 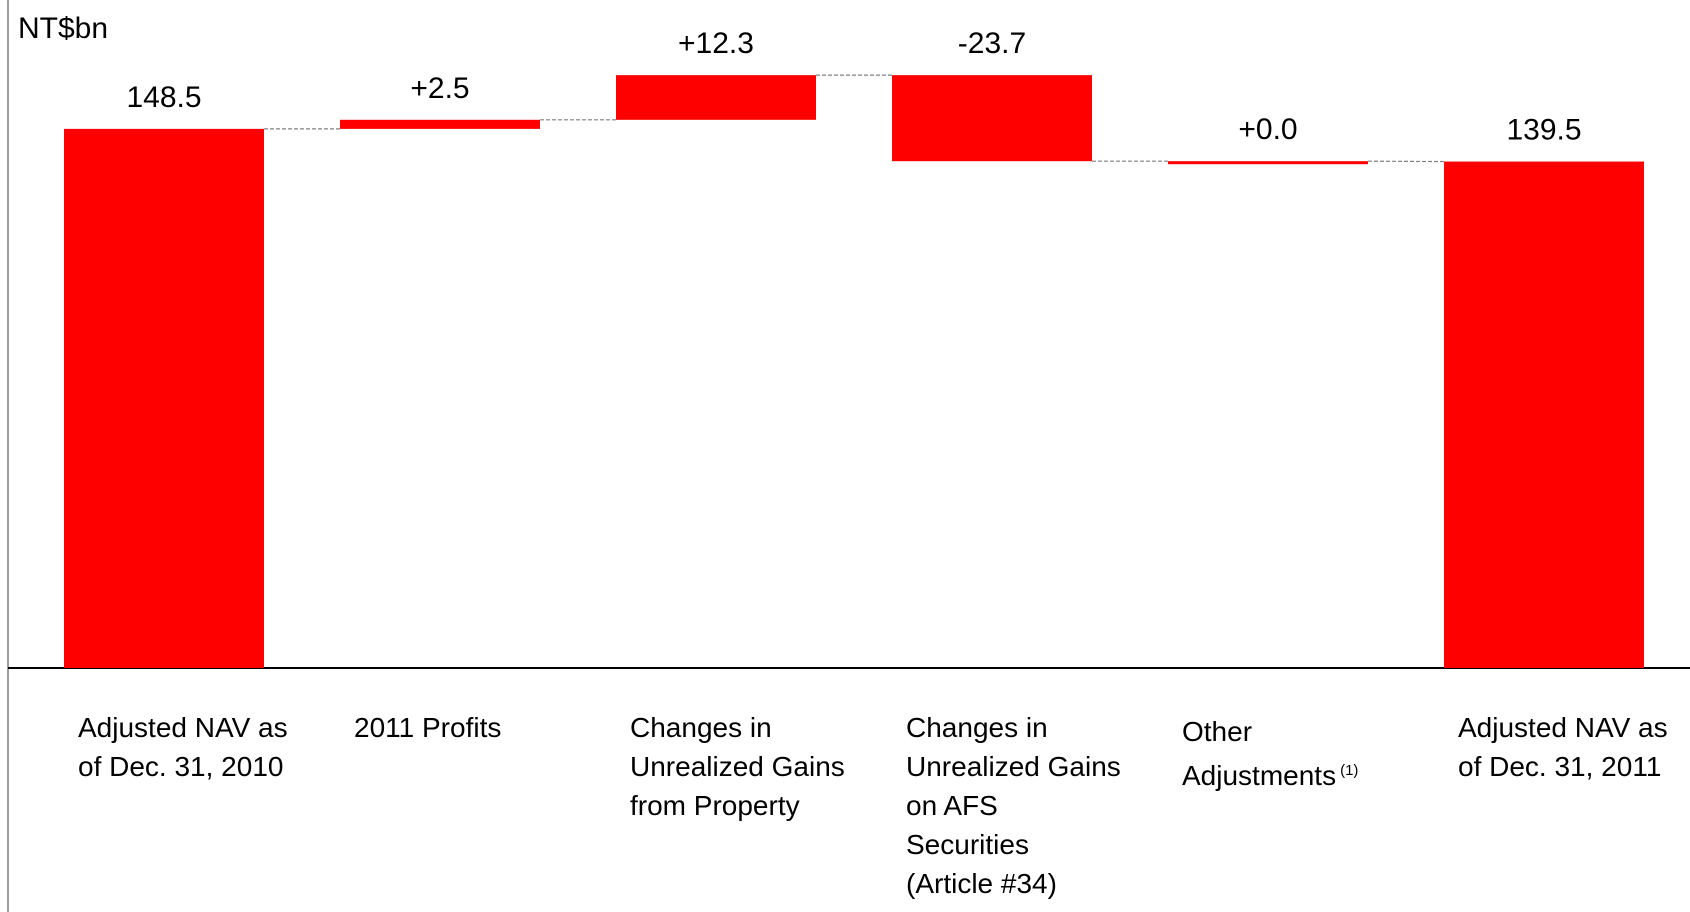 What do you see at coordinates (716, 43) in the screenshot?
I see `value-label: +12.3` at bounding box center [716, 43].